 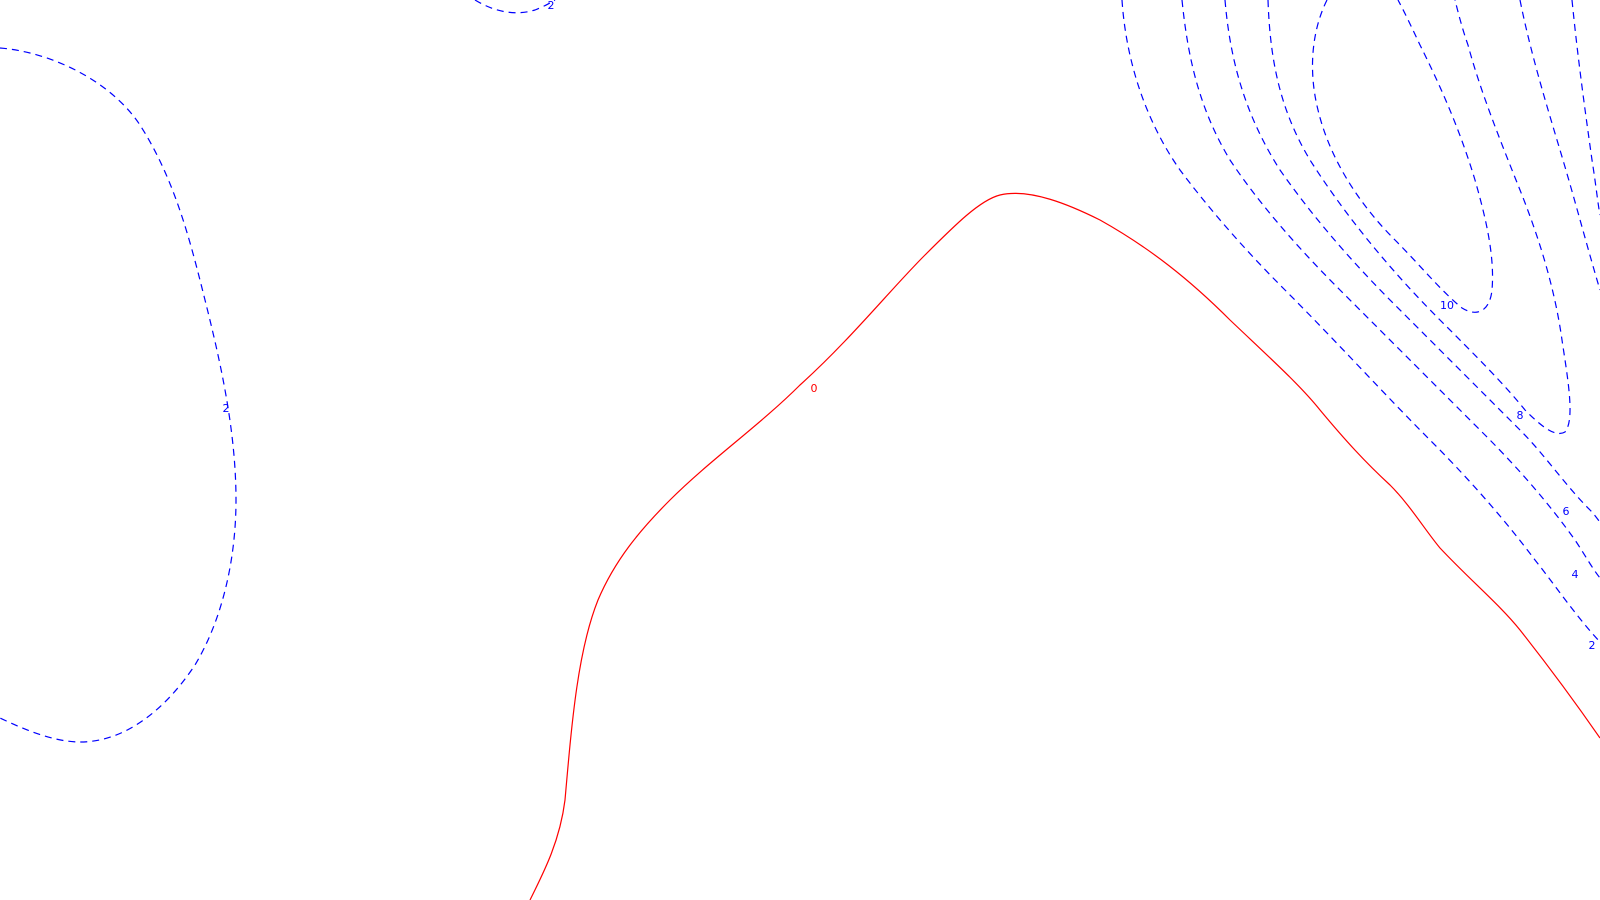 What do you see at coordinates (1447, 305) in the screenshot?
I see `contour-label-10: 10` at bounding box center [1447, 305].